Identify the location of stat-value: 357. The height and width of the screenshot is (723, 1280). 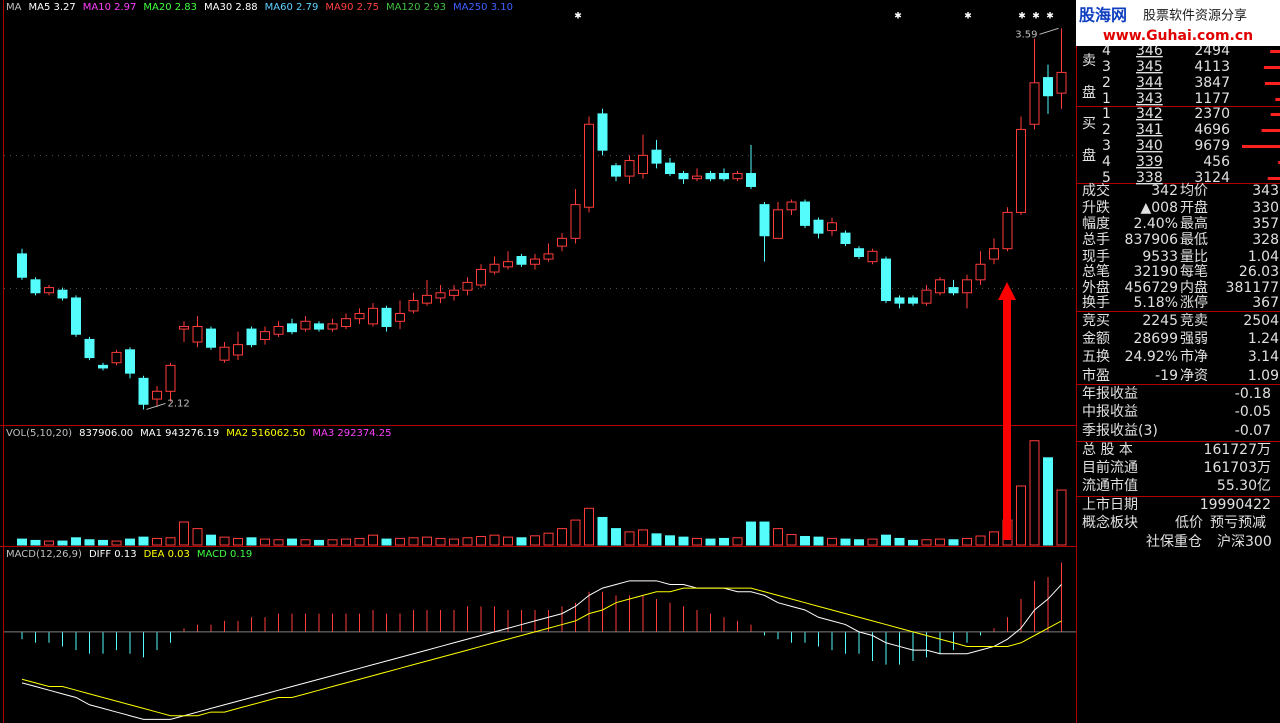
(1265, 224).